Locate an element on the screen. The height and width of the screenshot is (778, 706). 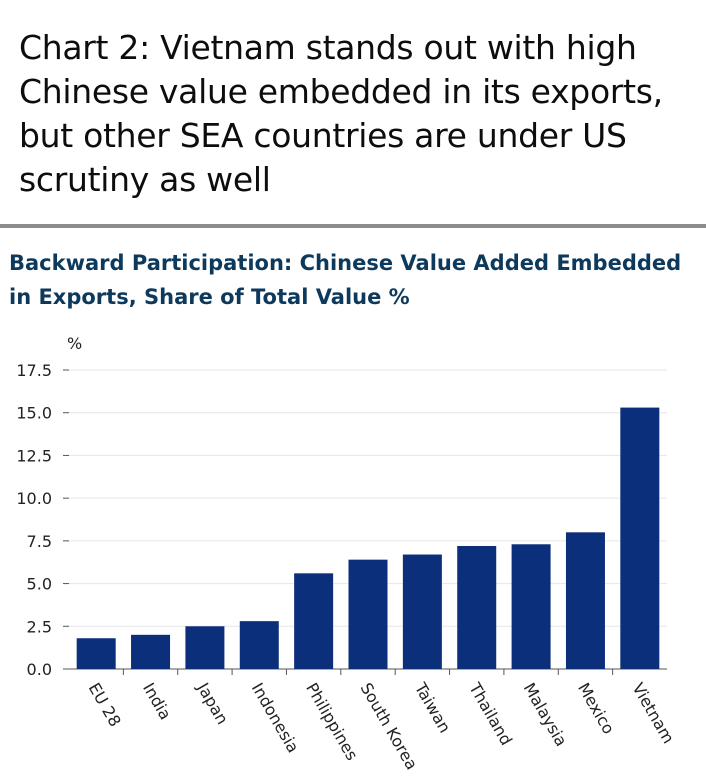
x-tick-label: Mexico is located at coordinates (596, 709).